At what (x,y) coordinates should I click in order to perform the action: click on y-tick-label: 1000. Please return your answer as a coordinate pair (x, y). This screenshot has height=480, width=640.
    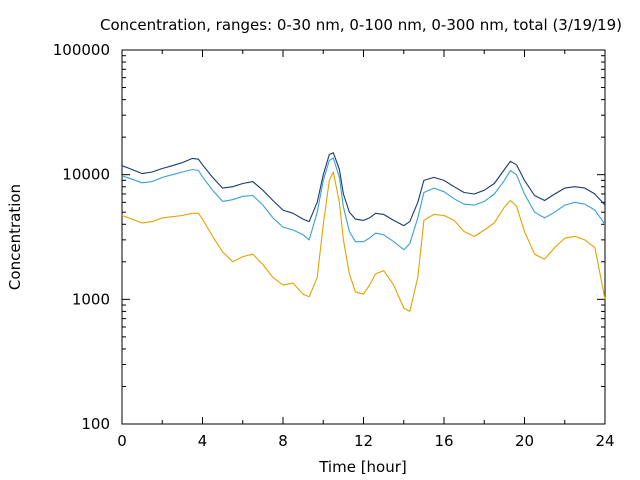
    Looking at the image, I should click on (91, 299).